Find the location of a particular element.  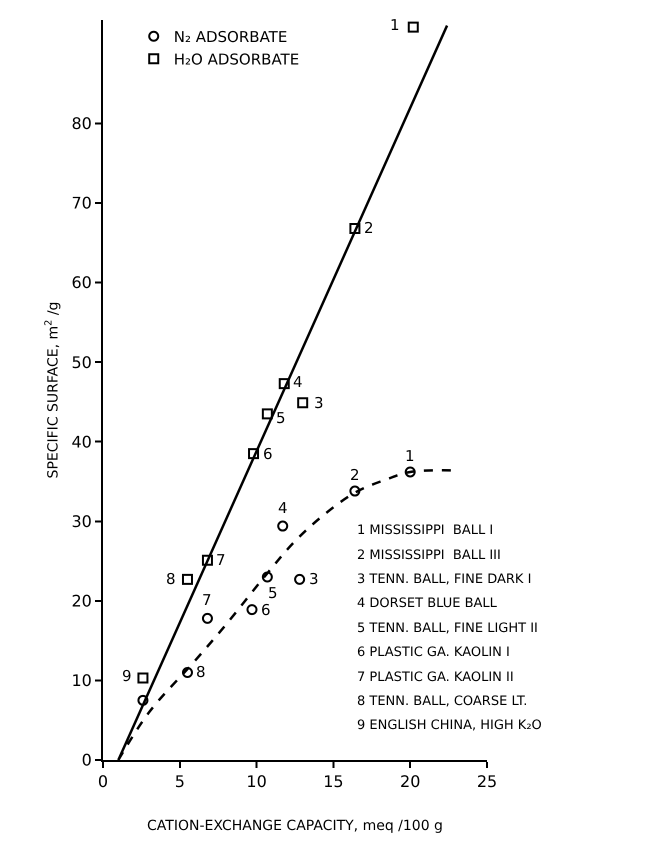

annotation: 1 MISSISSIPPI BALL I is located at coordinates (425, 530).